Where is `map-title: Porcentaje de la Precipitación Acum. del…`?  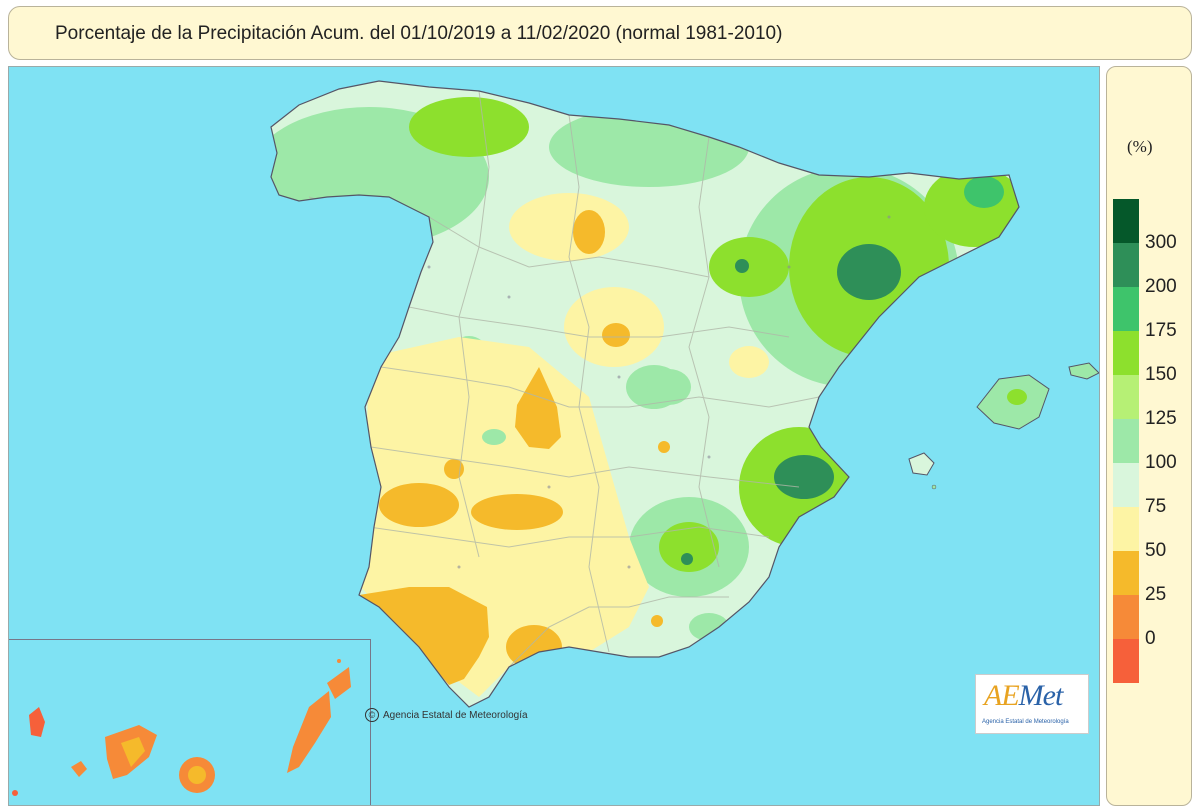
map-title: Porcentaje de la Precipitación Acum. del… is located at coordinates (419, 33).